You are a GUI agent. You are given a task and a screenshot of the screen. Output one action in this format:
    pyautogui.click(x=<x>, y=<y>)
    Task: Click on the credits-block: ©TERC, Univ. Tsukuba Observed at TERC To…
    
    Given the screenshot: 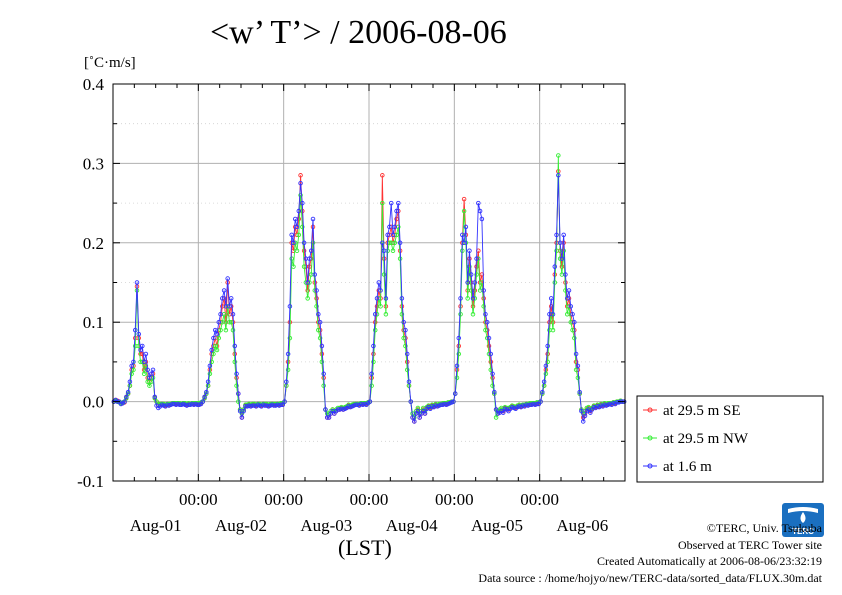 What is the action you would take?
    pyautogui.click(x=650, y=553)
    